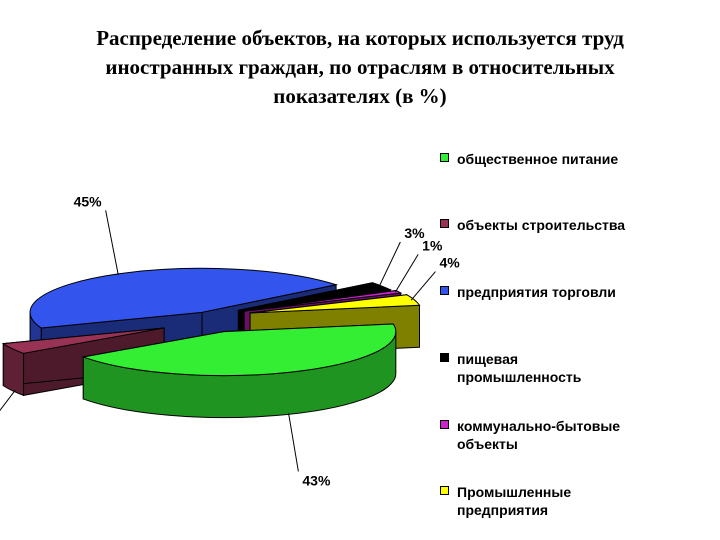 This screenshot has height=540, width=720. Describe the element at coordinates (487, 444) in the screenshot. I see `legend-label: объекты` at that location.